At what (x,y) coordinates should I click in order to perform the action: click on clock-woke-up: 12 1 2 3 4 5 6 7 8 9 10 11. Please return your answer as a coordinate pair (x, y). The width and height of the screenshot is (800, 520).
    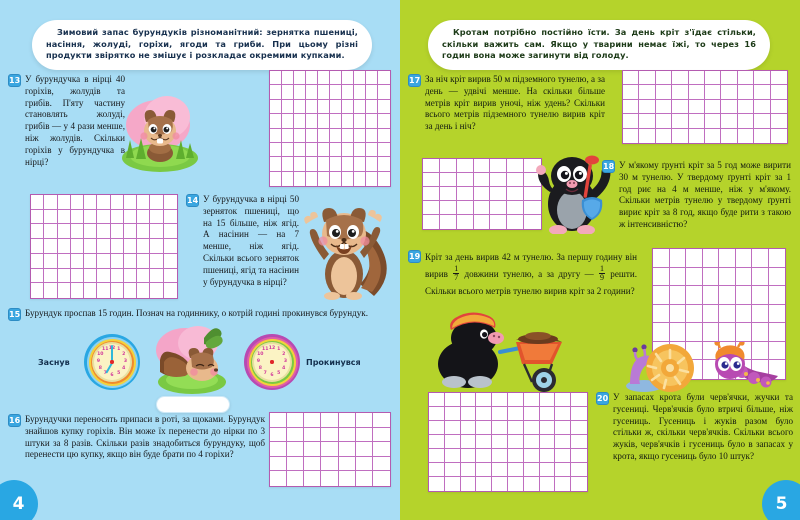
    Looking at the image, I should click on (272, 362).